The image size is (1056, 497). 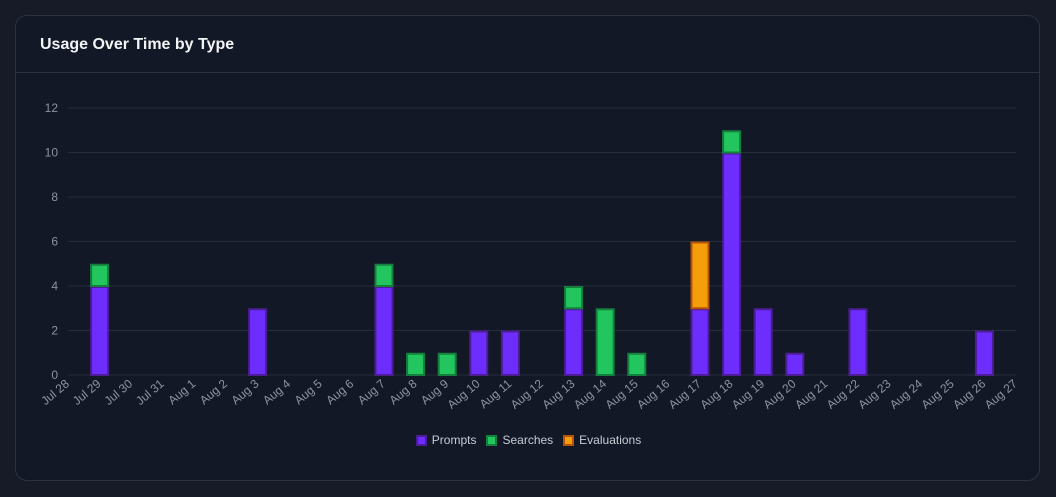 I want to click on x-tick-label: Aug 8, so click(x=403, y=391).